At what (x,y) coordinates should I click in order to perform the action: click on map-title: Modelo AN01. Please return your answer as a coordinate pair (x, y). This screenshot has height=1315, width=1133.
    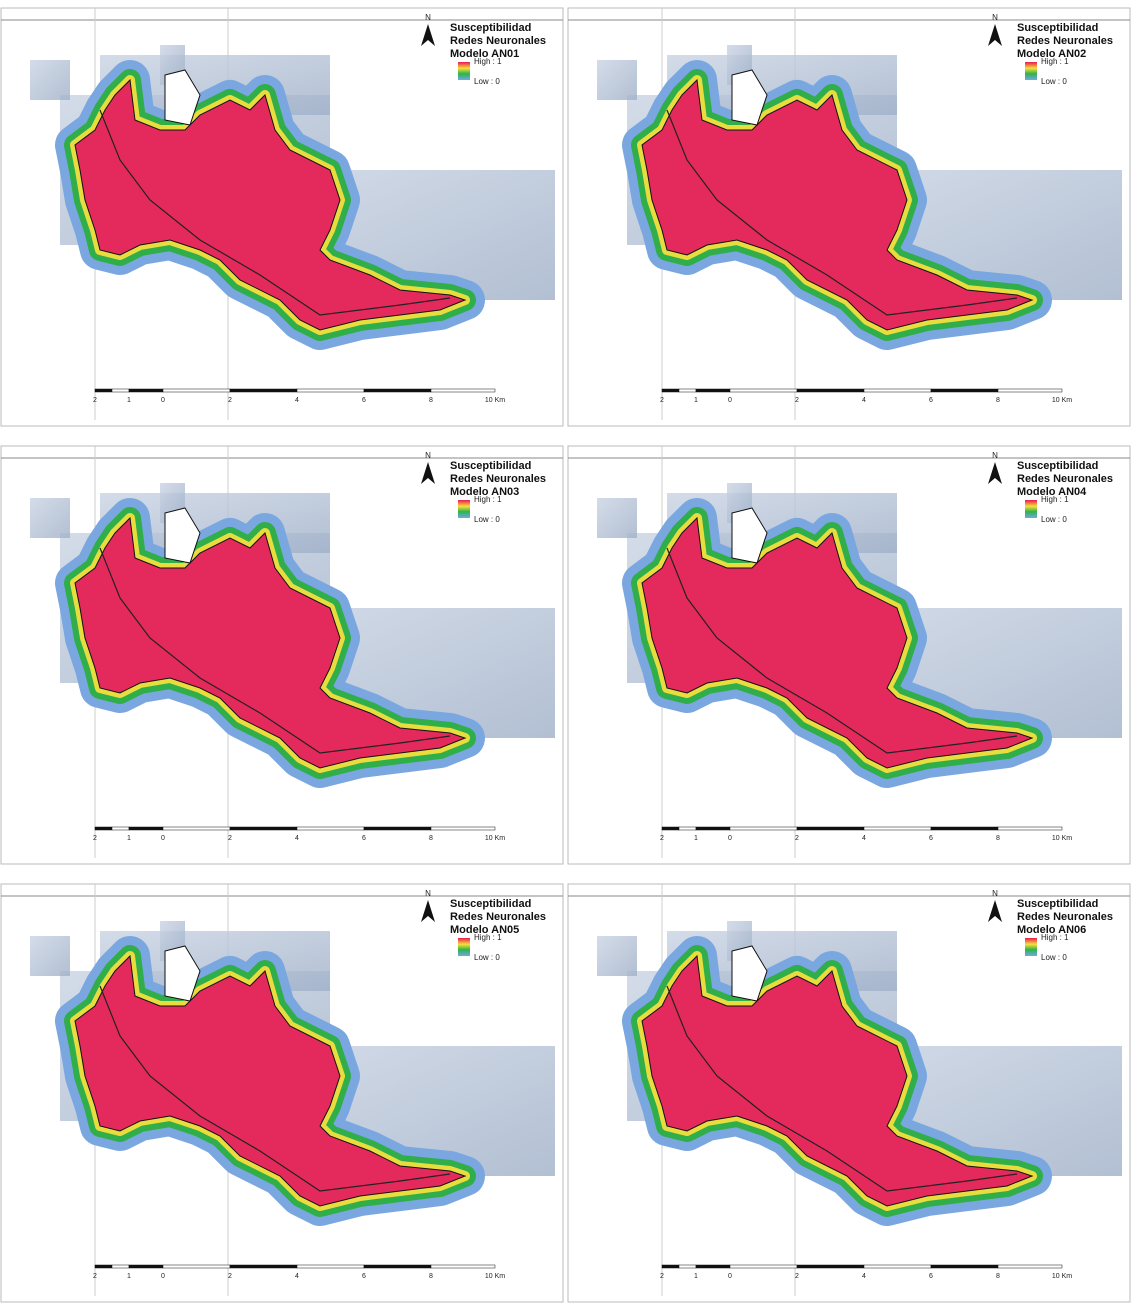
    Looking at the image, I should click on (484, 54).